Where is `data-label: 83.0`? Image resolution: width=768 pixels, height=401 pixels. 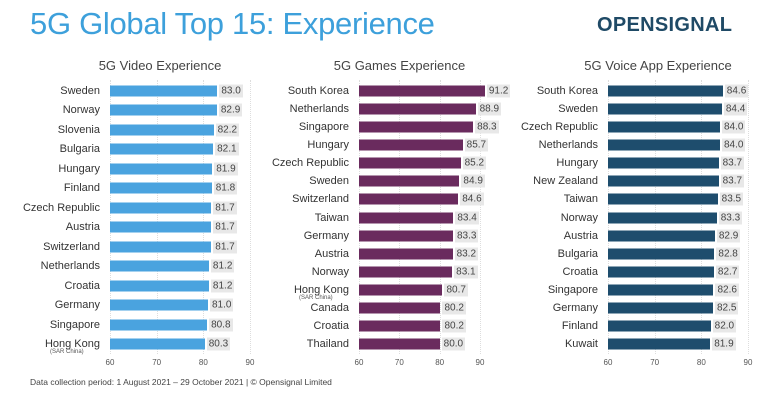
data-label: 83.0 is located at coordinates (231, 91).